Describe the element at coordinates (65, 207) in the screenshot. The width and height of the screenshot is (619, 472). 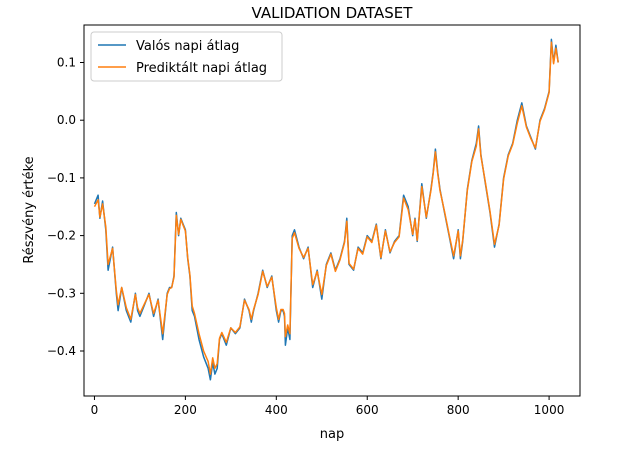
I see `y-axis: −0.4 −0.3 −0.2 −0.1 0.0 0.1` at that location.